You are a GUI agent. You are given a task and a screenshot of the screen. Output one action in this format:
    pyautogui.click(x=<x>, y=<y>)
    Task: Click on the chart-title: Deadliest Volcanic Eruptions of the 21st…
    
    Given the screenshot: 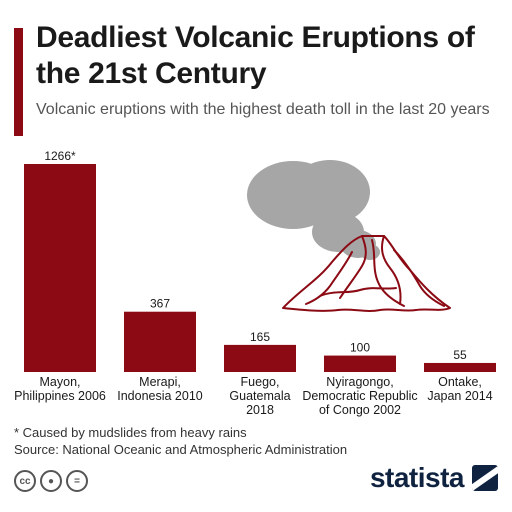 What is the action you would take?
    pyautogui.click(x=255, y=55)
    